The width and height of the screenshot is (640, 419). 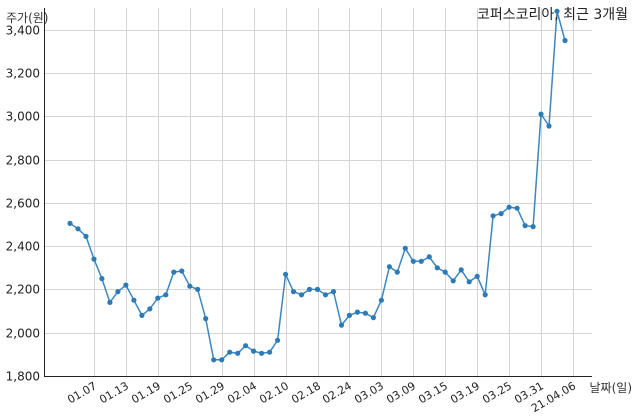 I want to click on x-tick-label: 03.15, so click(x=433, y=392).